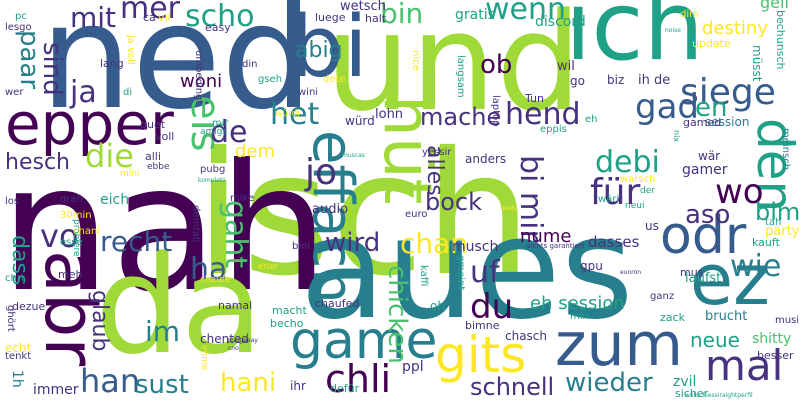 The image size is (800, 400). What do you see at coordinates (195, 224) in the screenshot?
I see `cloud-word: demfall` at bounding box center [195, 224].